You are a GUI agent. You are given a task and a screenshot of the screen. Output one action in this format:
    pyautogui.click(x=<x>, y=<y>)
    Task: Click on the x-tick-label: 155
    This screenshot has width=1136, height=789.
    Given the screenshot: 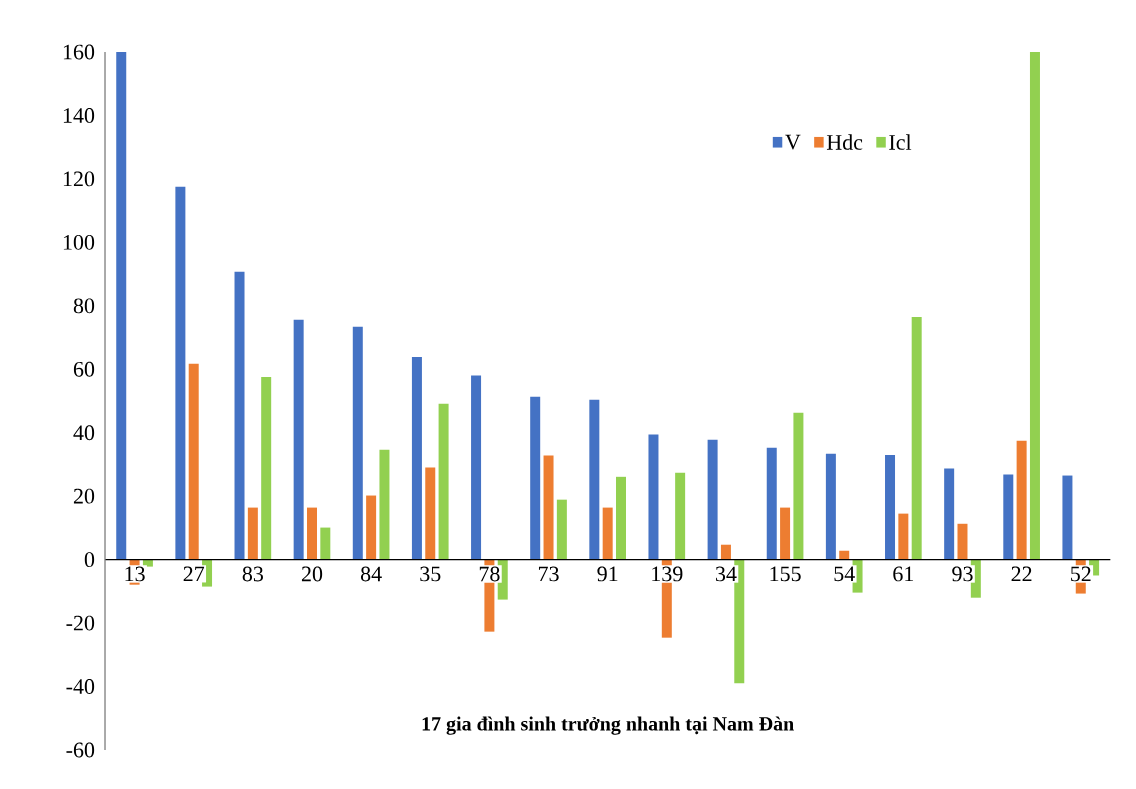 What is the action you would take?
    pyautogui.click(x=785, y=574)
    